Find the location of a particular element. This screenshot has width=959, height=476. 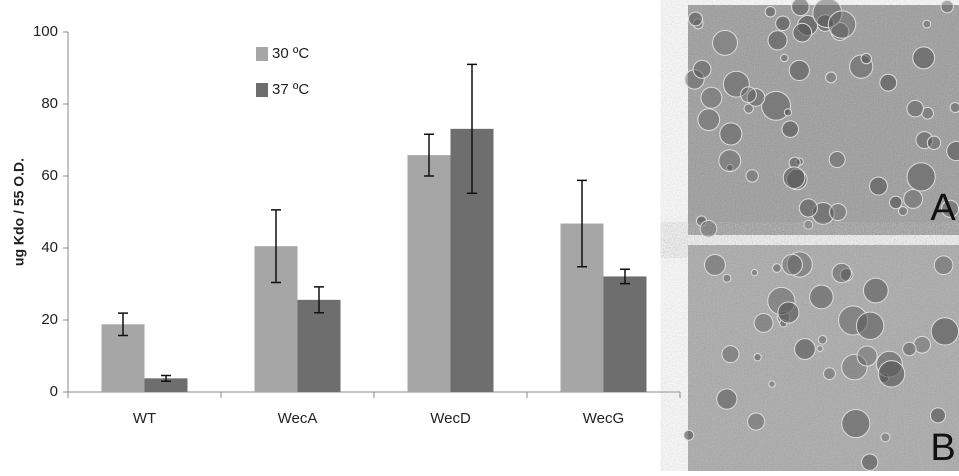

panel-label: A is located at coordinates (943, 208).